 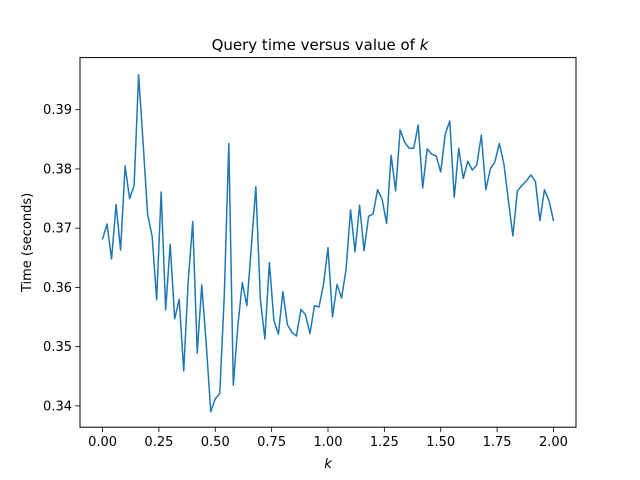 What do you see at coordinates (61, 258) in the screenshot?
I see `y-axis-ticks: 0.34 0.35 0.36 0.37 0.38 0.39` at bounding box center [61, 258].